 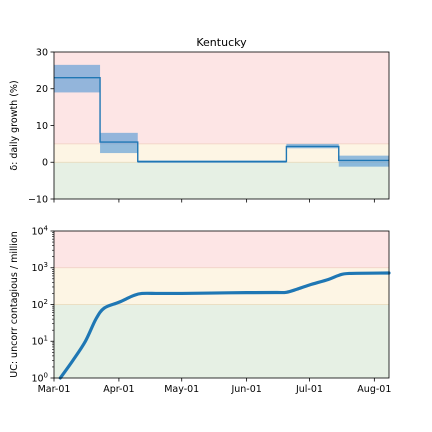 What do you see at coordinates (42, 89) in the screenshot?
I see `top-y-tick-label: 20` at bounding box center [42, 89].